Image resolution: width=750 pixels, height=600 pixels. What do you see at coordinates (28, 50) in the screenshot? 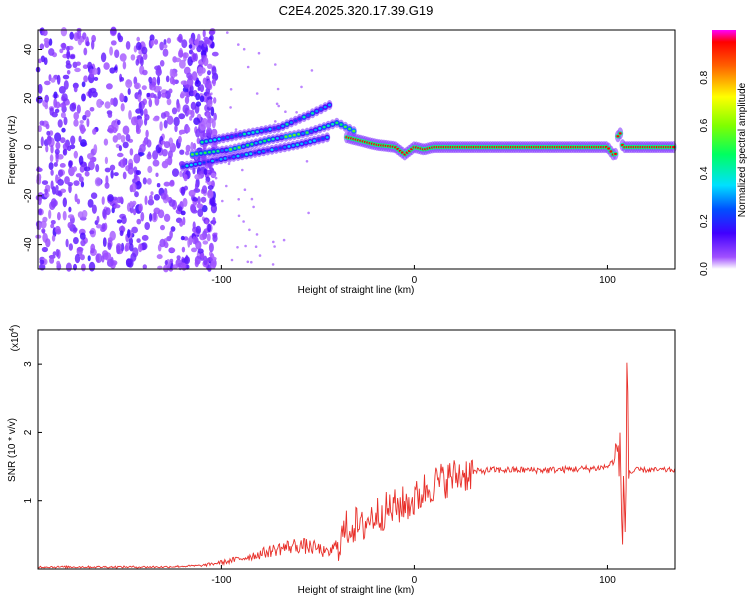
I see `y-tick-label: 40` at bounding box center [28, 50].